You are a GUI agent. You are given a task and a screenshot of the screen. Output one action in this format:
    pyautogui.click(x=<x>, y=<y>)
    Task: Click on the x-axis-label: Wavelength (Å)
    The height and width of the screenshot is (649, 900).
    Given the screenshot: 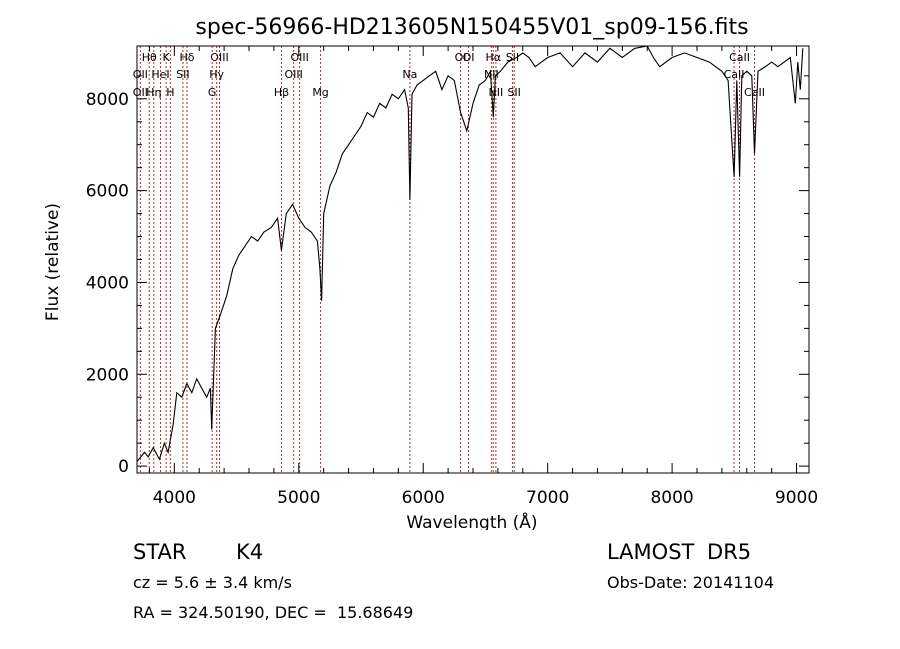 What is the action you would take?
    pyautogui.click(x=471, y=520)
    